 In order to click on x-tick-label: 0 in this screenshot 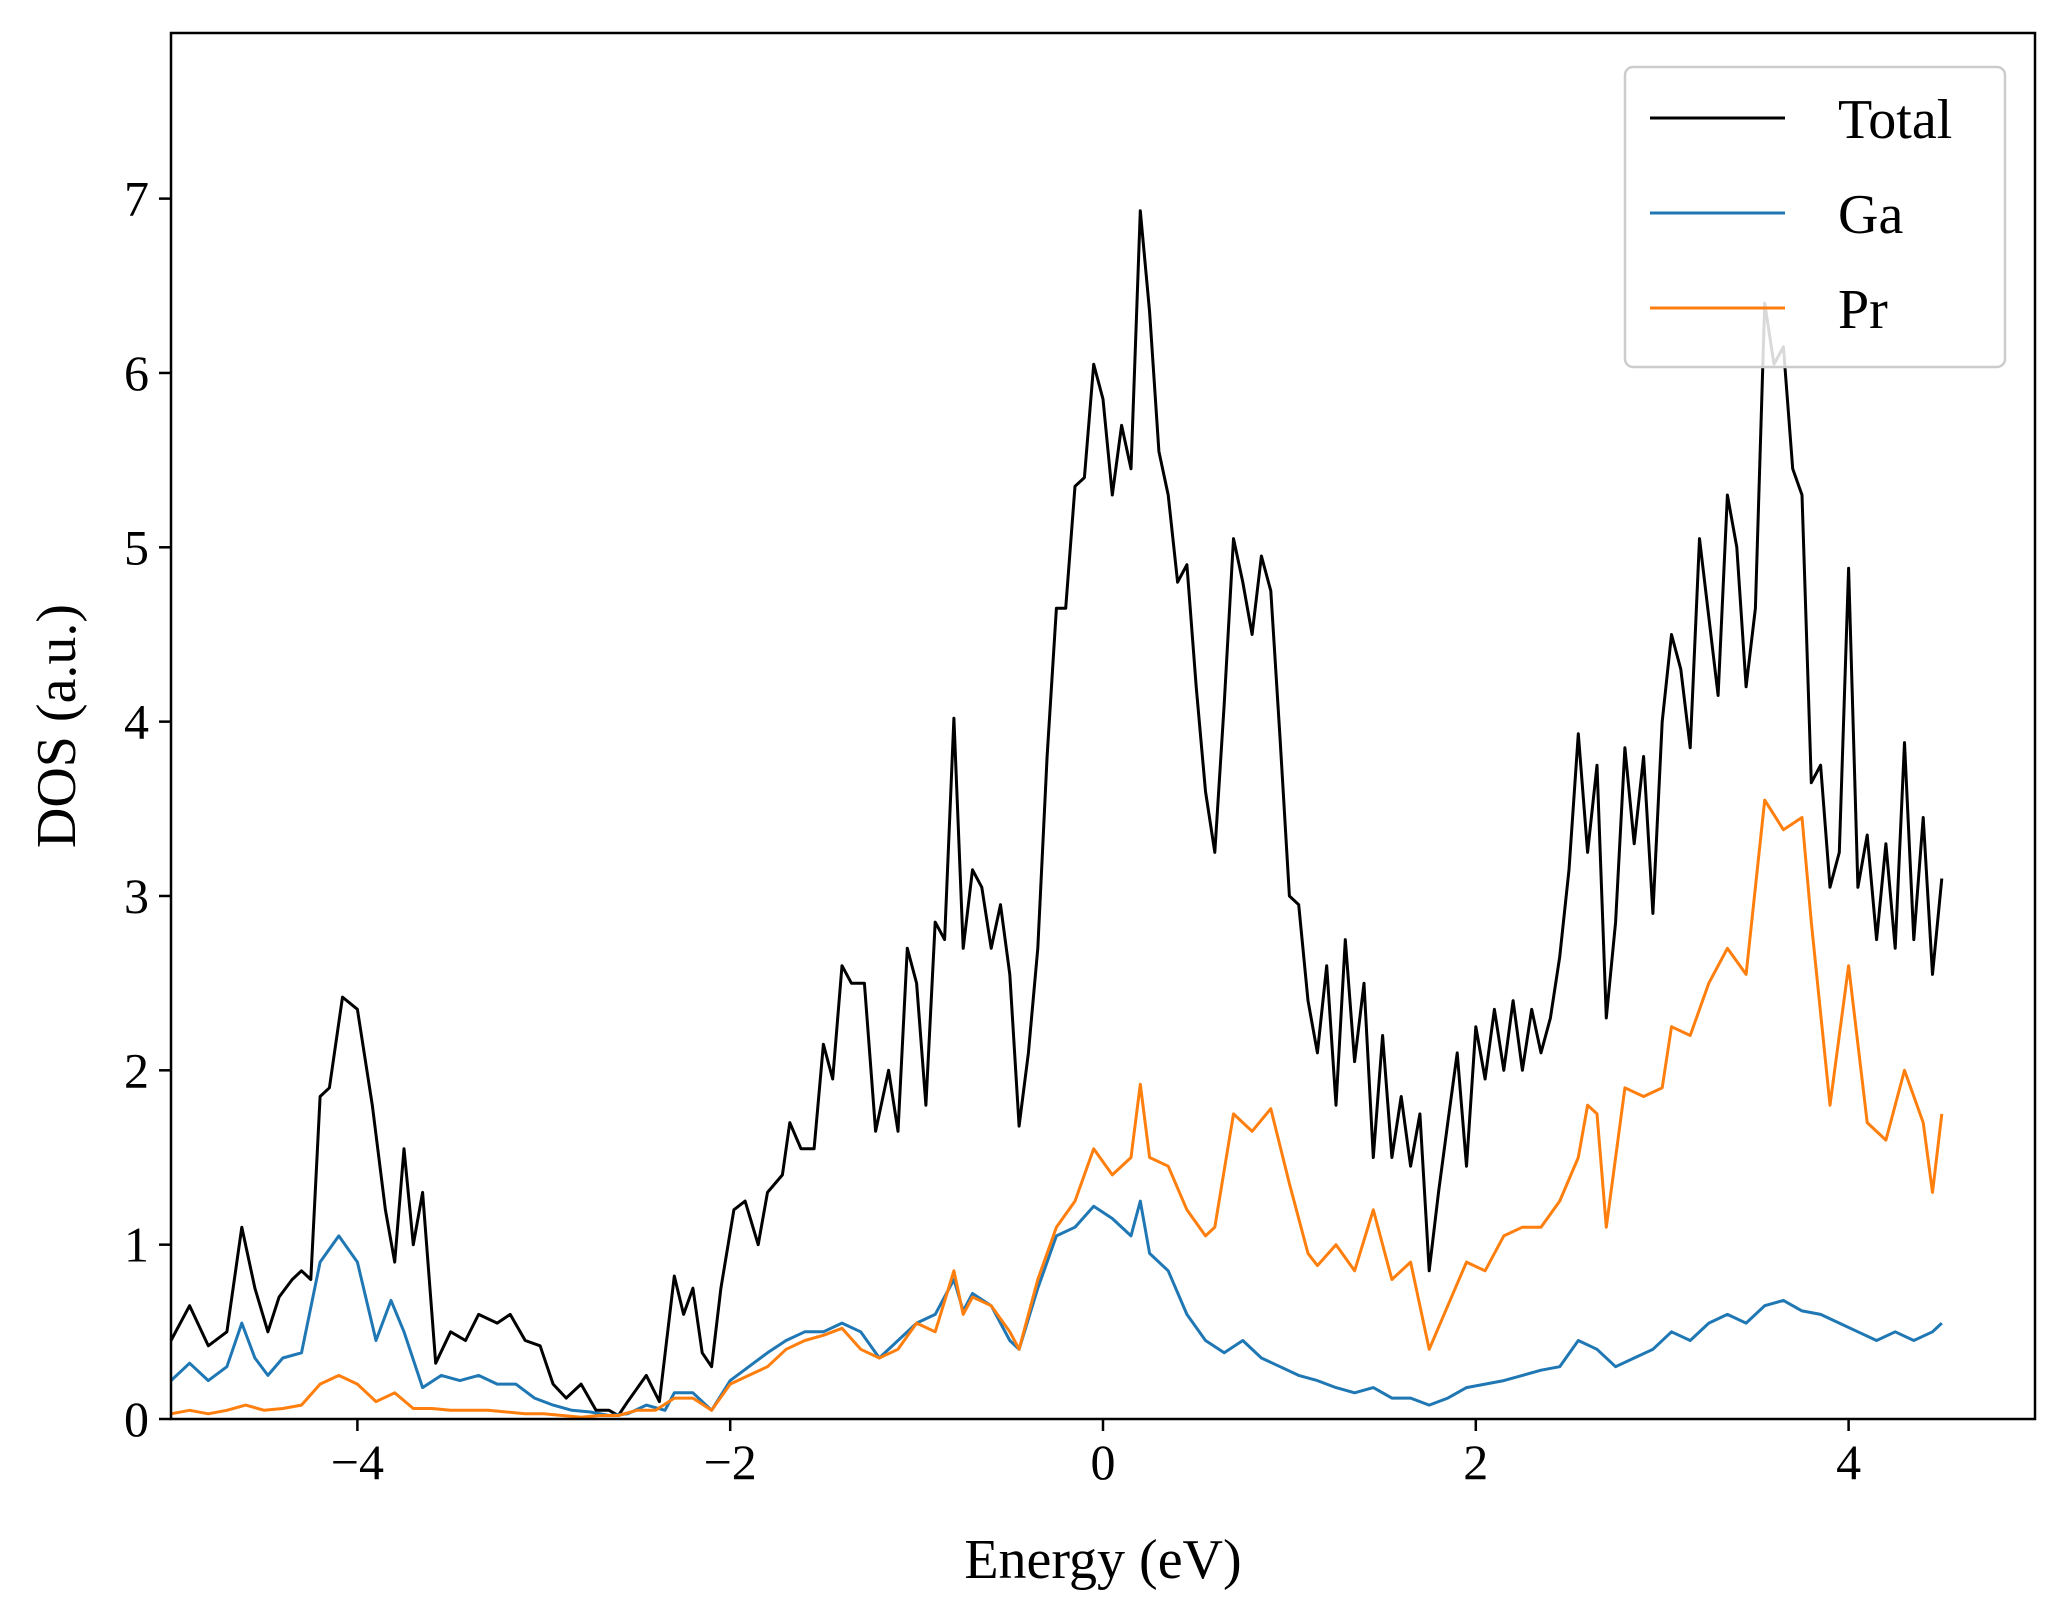, I will do `click(1103, 1462)`.